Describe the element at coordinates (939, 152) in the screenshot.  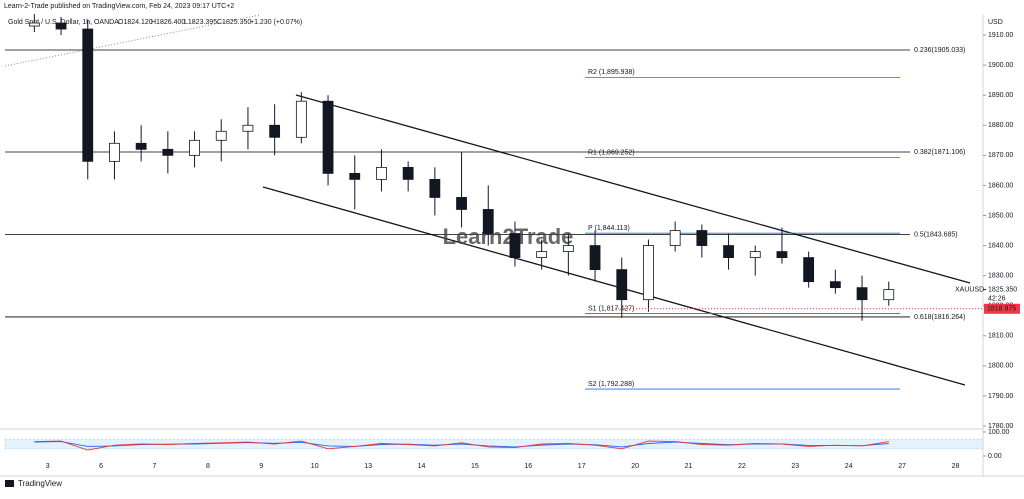
I see `fib-label: 0.382(1871.106)` at that location.